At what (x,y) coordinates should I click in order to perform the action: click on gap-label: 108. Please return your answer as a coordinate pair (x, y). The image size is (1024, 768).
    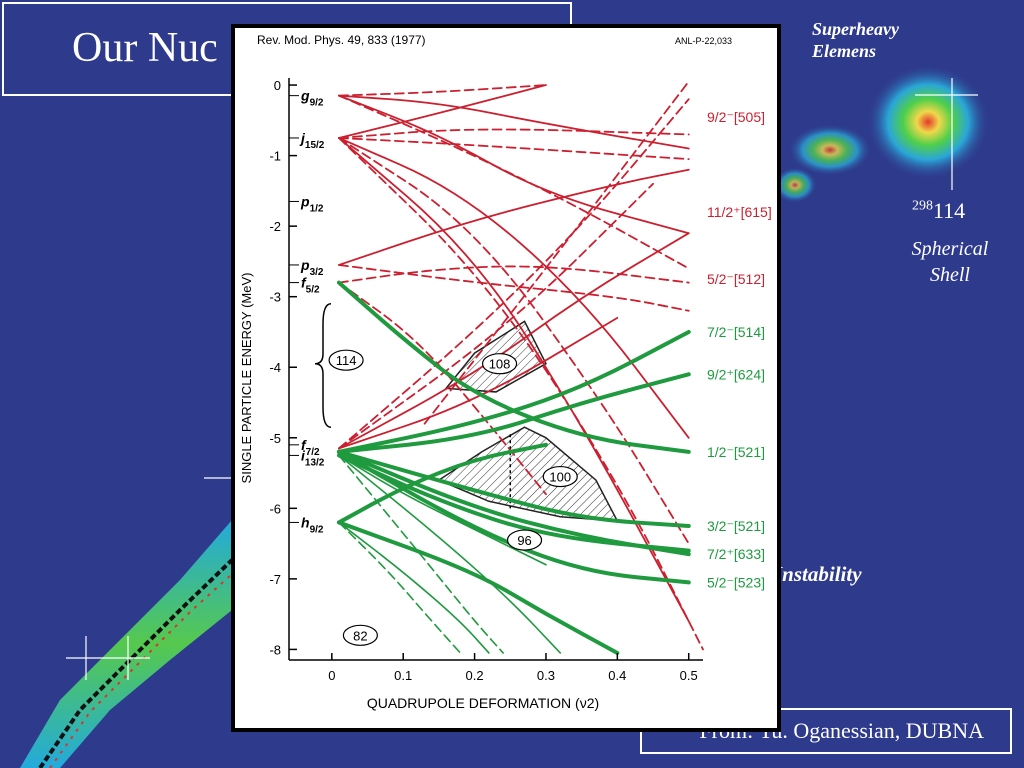
    Looking at the image, I should click on (500, 364).